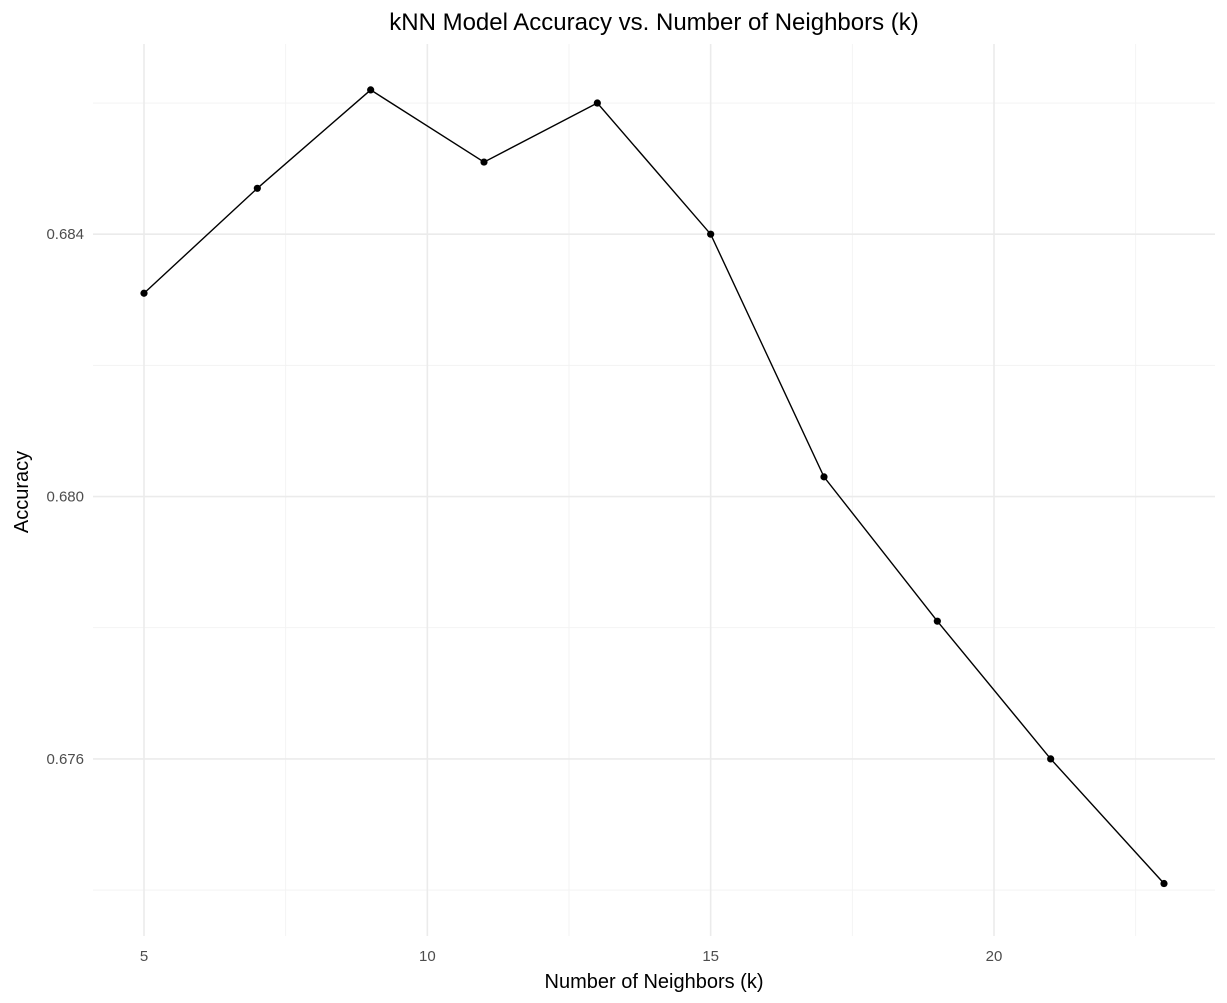 The width and height of the screenshot is (1227, 1003). I want to click on x-tick-label: 15, so click(710, 956).